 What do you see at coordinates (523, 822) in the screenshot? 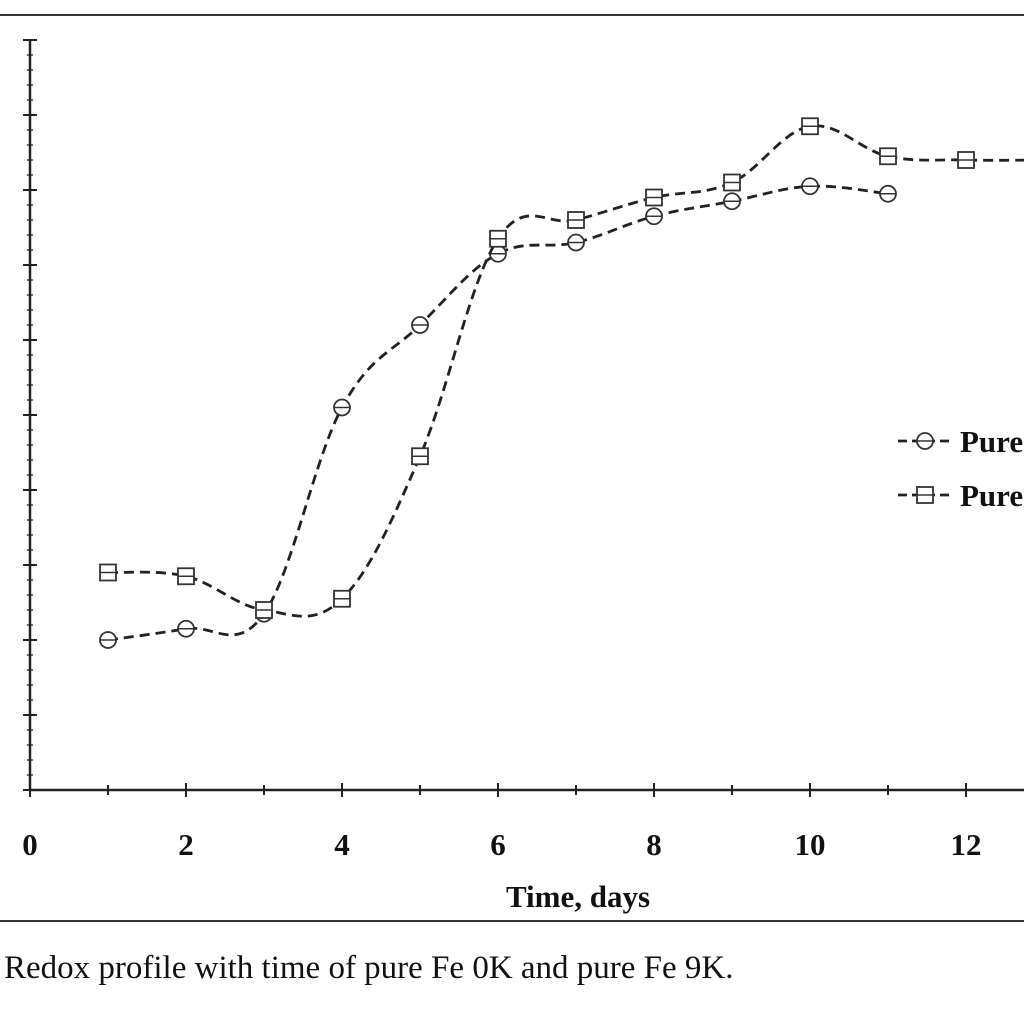
I see `x-axis: 0 2 4 6 8 10 12` at bounding box center [523, 822].